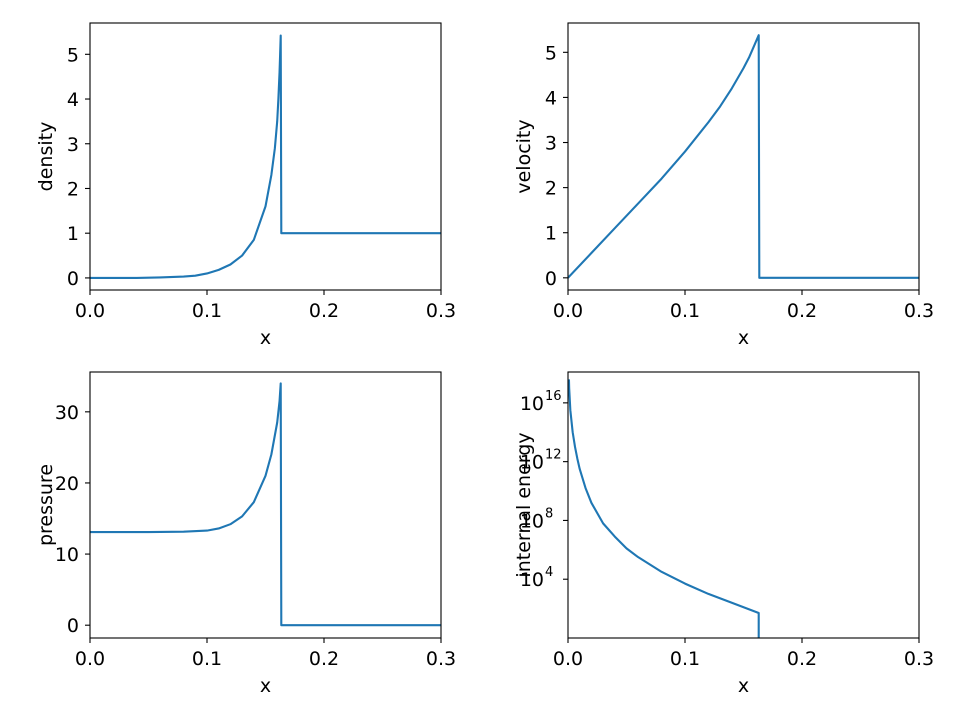  What do you see at coordinates (90, 659) in the screenshot?
I see `pressure-xtick-label: 0.0` at bounding box center [90, 659].